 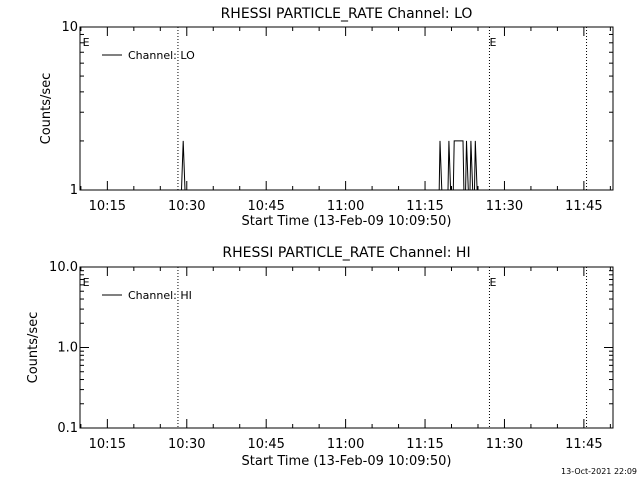 I want to click on chart-title: RHESSI PARTICLE_RATE Channel: LO, so click(x=347, y=14).